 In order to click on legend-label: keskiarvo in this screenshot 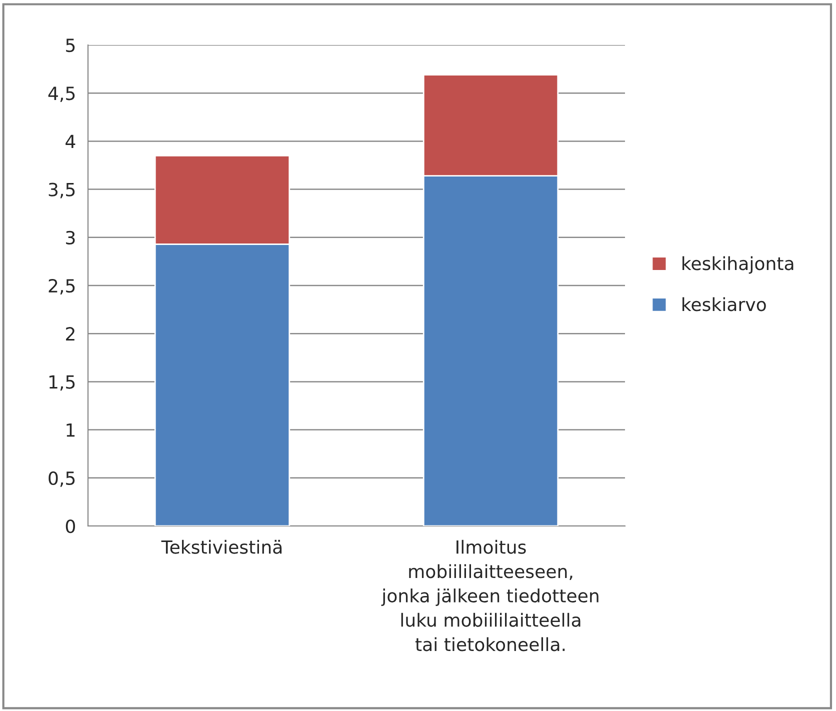, I will do `click(724, 304)`.